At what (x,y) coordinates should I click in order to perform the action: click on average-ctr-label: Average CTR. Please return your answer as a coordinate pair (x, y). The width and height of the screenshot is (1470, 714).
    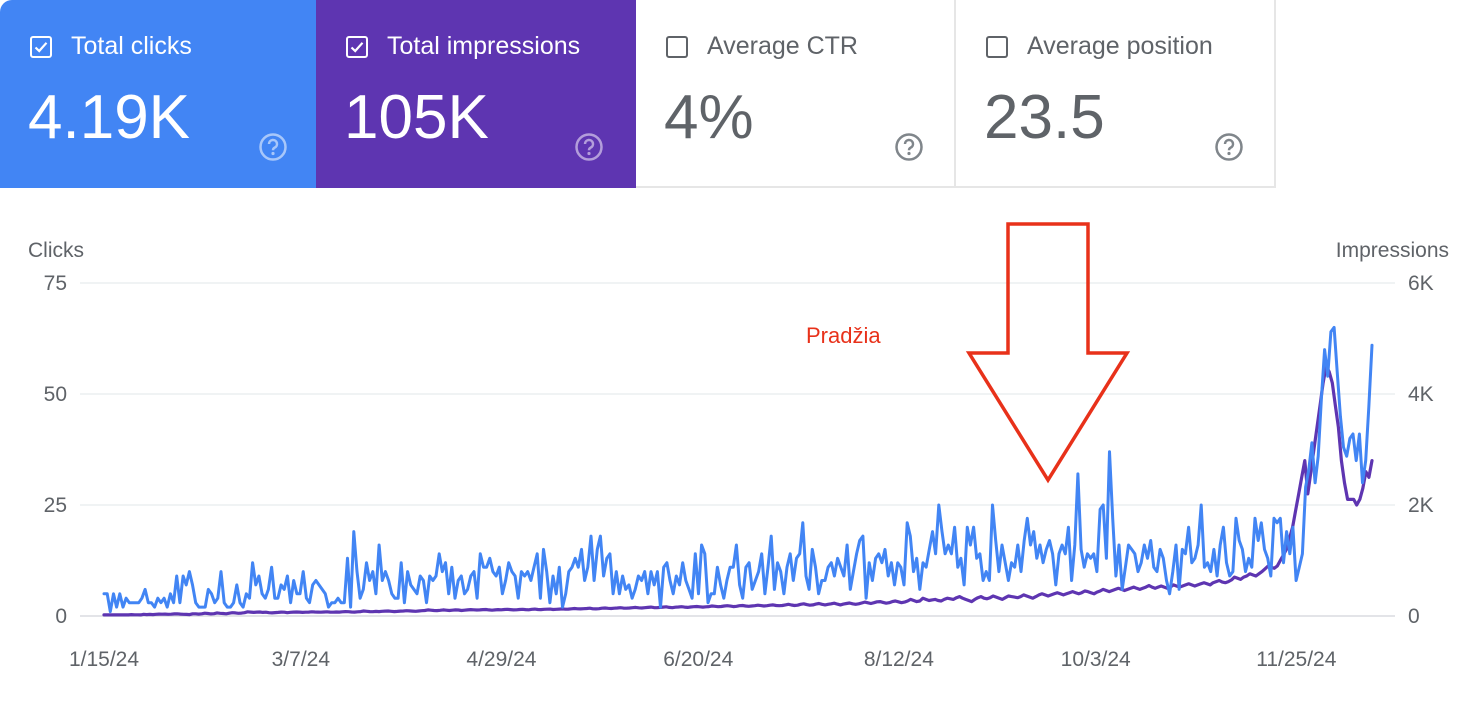
    Looking at the image, I should click on (782, 46).